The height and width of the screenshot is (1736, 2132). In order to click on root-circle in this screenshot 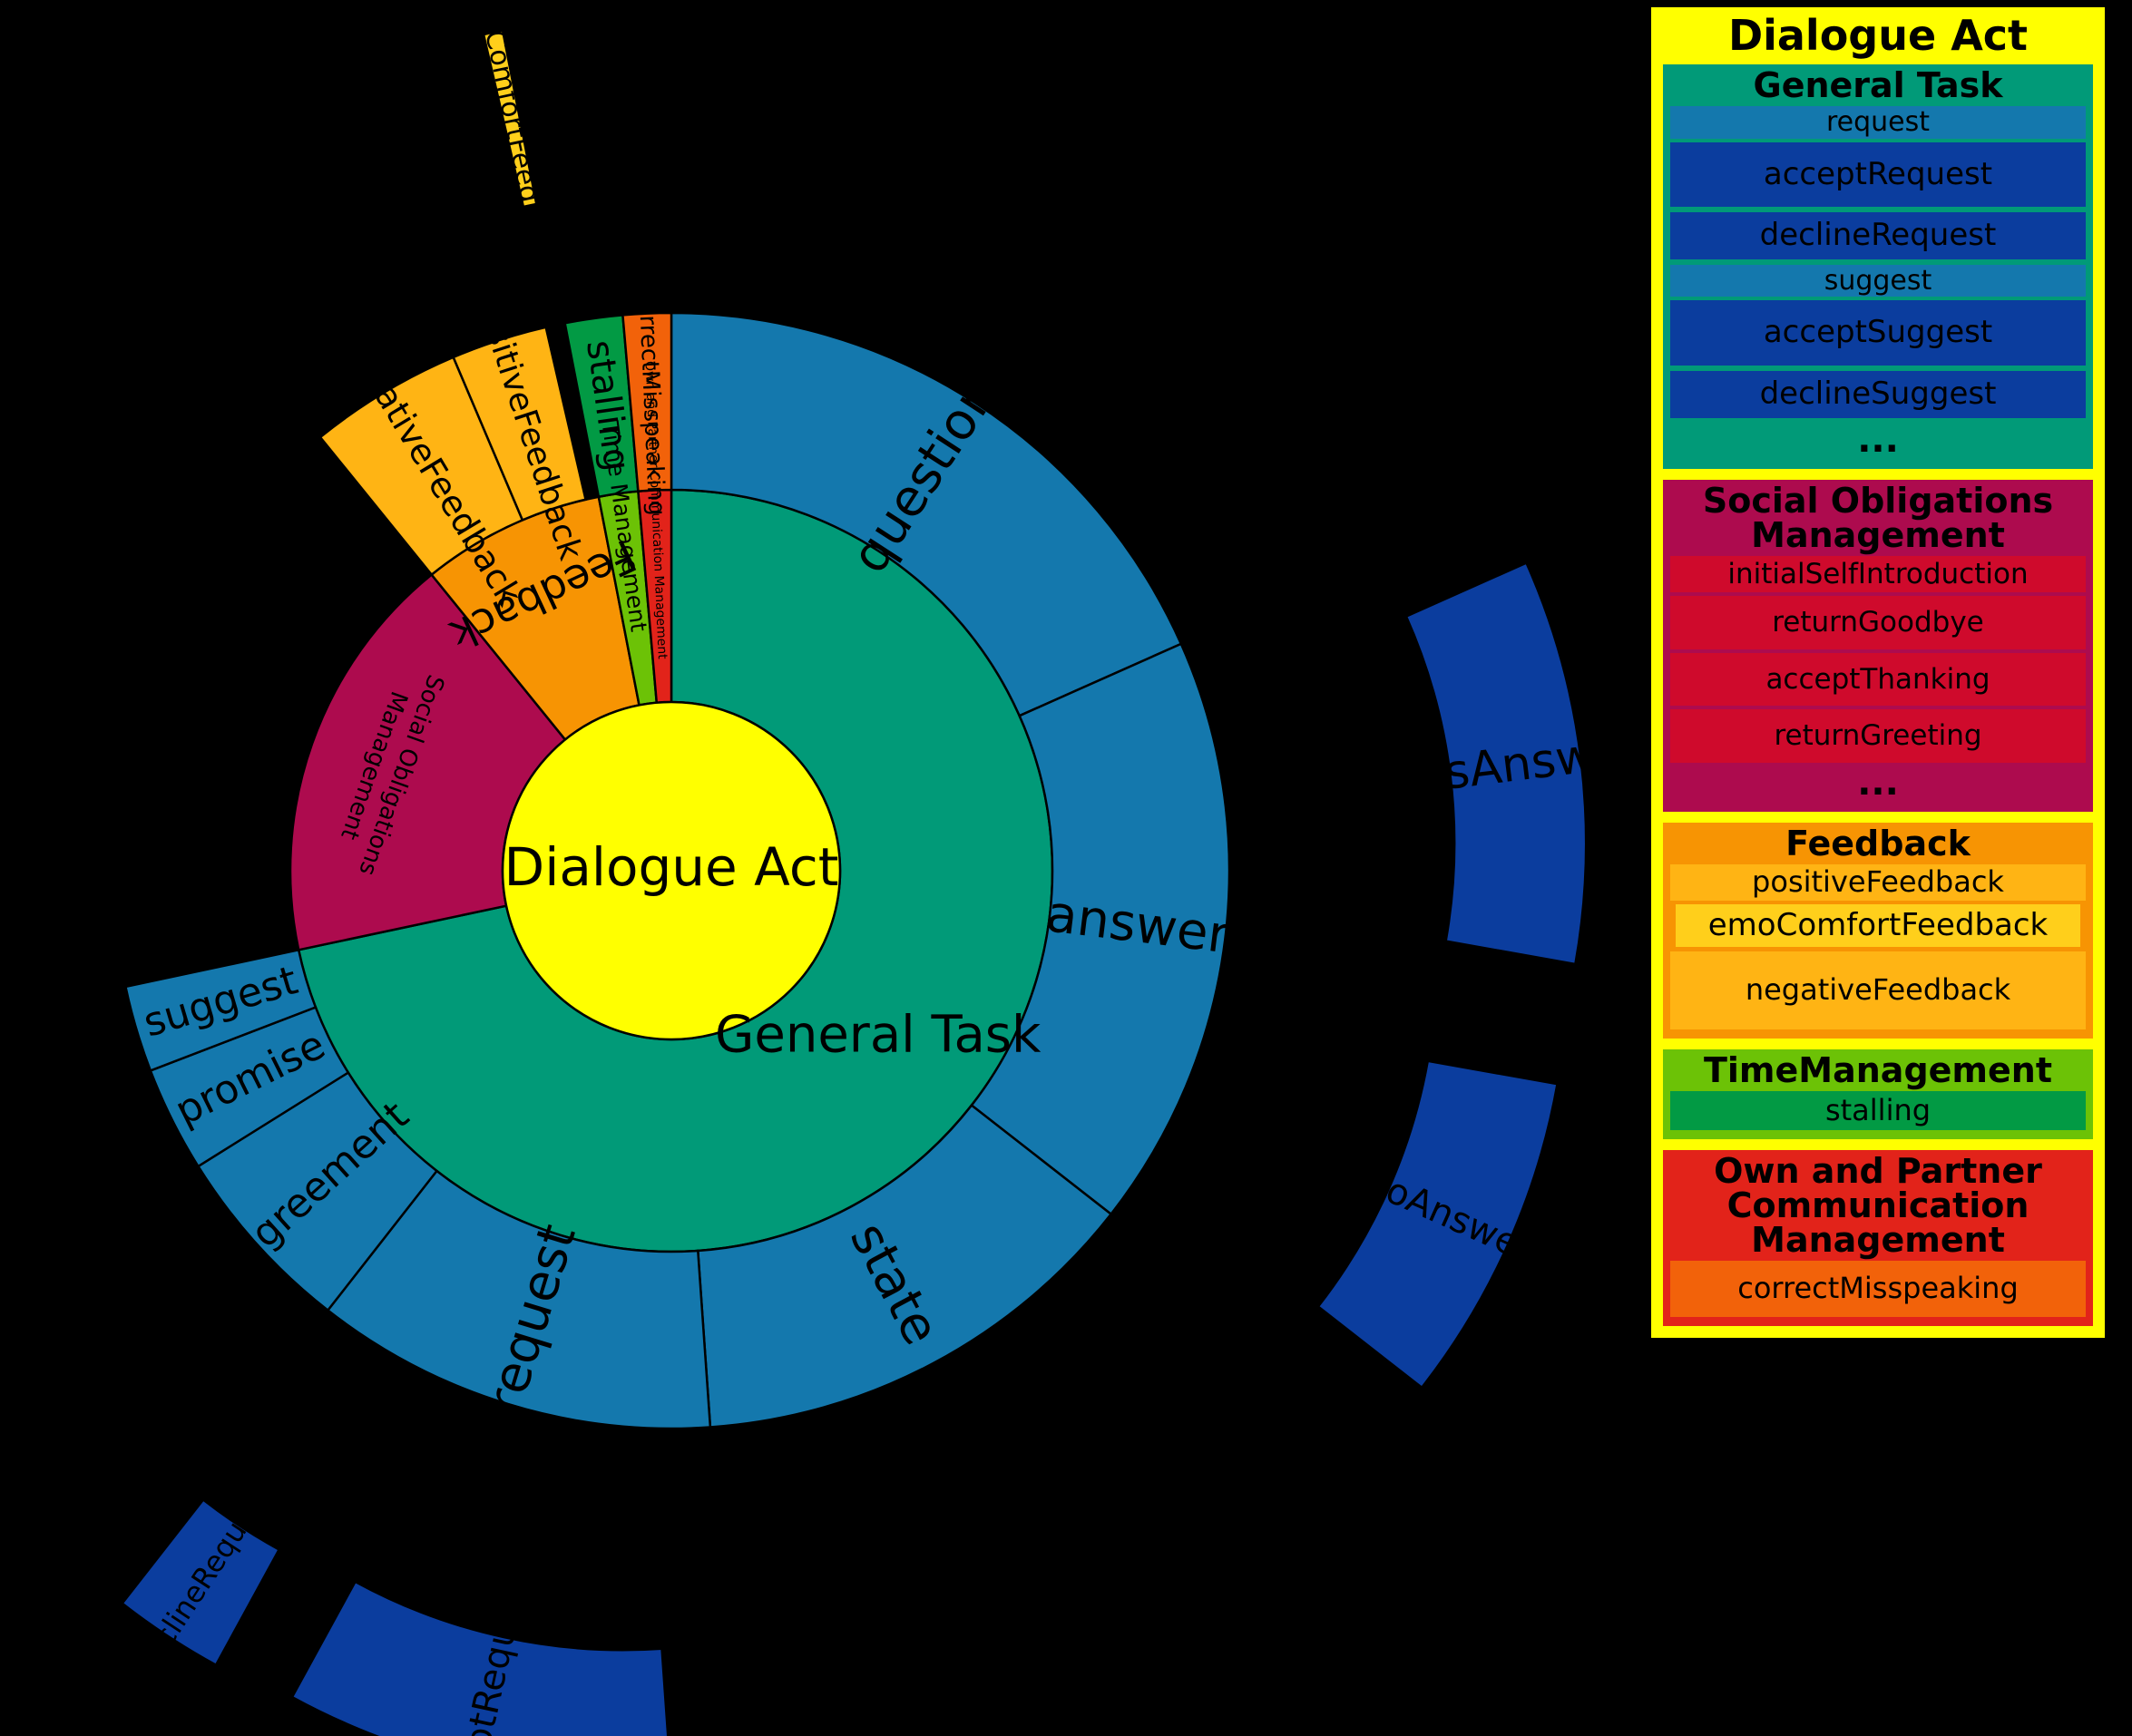, I will do `click(672, 870)`.